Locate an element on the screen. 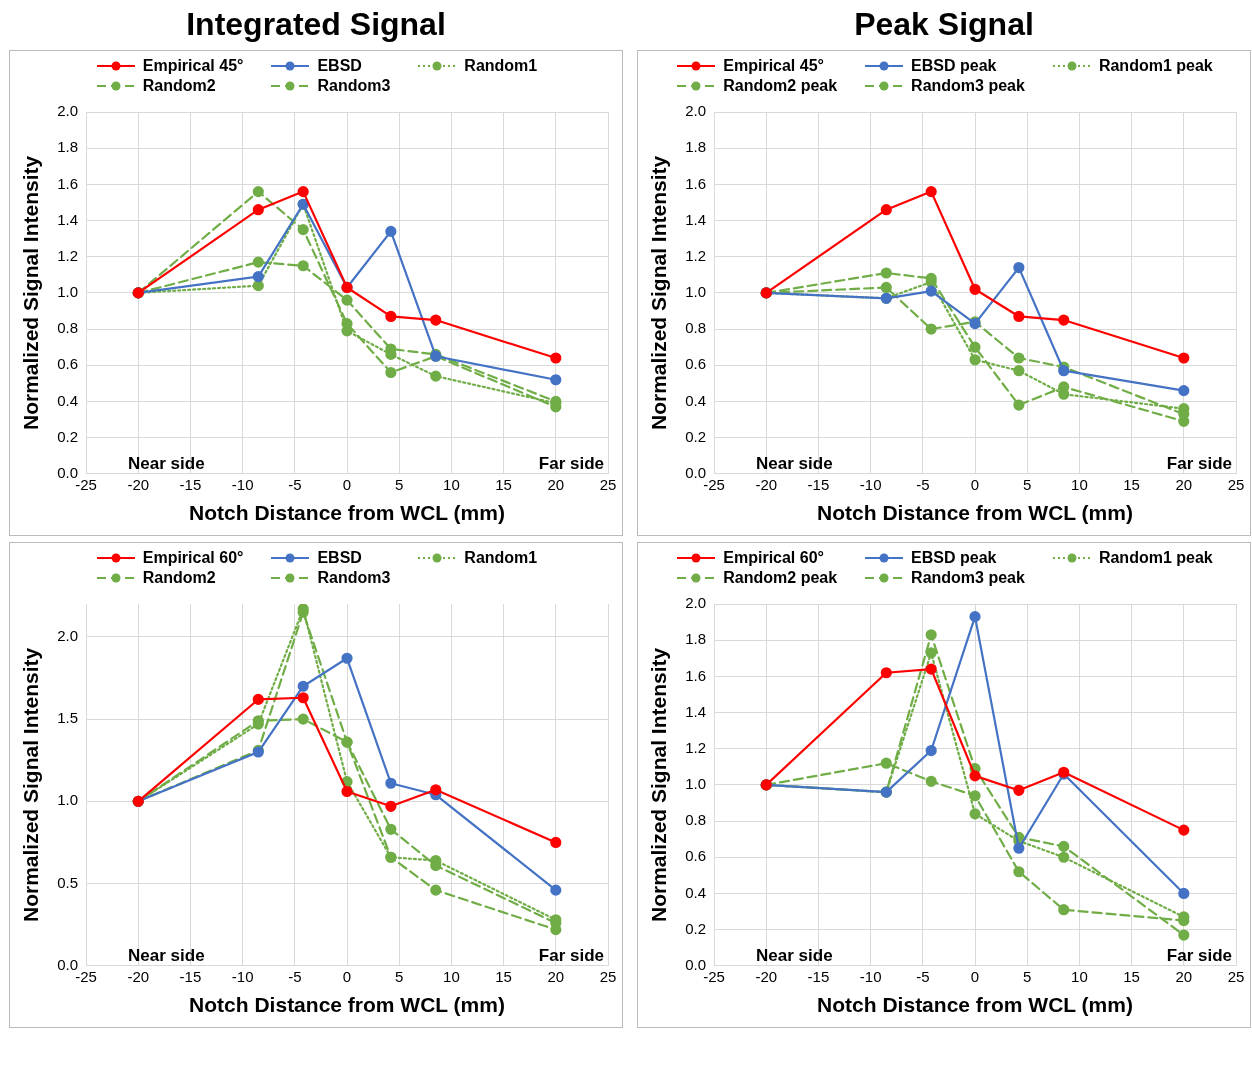  x-tick-label: 10 is located at coordinates (451, 484).